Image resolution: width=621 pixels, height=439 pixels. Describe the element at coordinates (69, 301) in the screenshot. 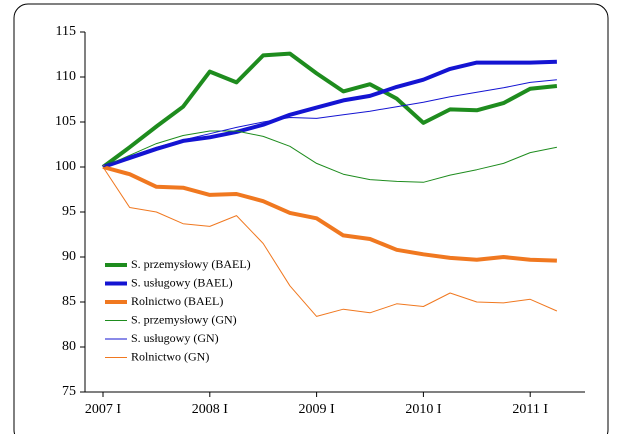

I see `y-tick-label: 85` at that location.